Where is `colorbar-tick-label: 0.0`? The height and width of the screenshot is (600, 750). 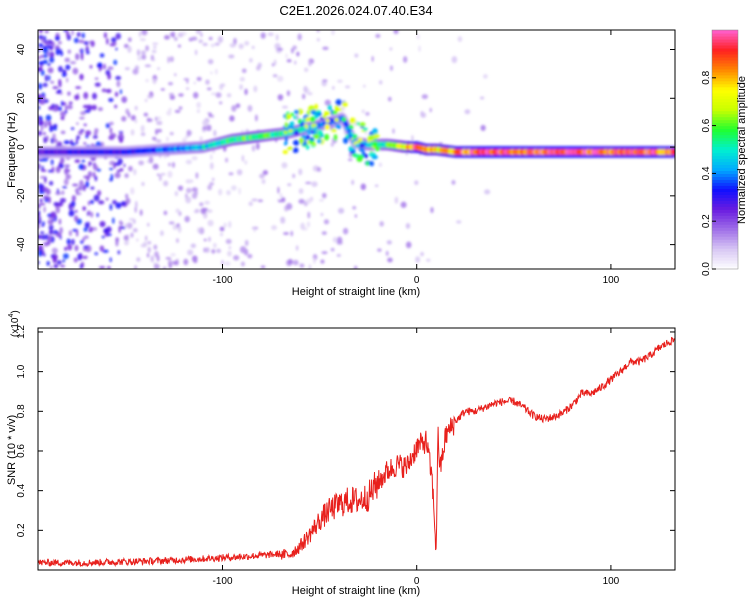 colorbar-tick-label: 0.0 is located at coordinates (706, 269).